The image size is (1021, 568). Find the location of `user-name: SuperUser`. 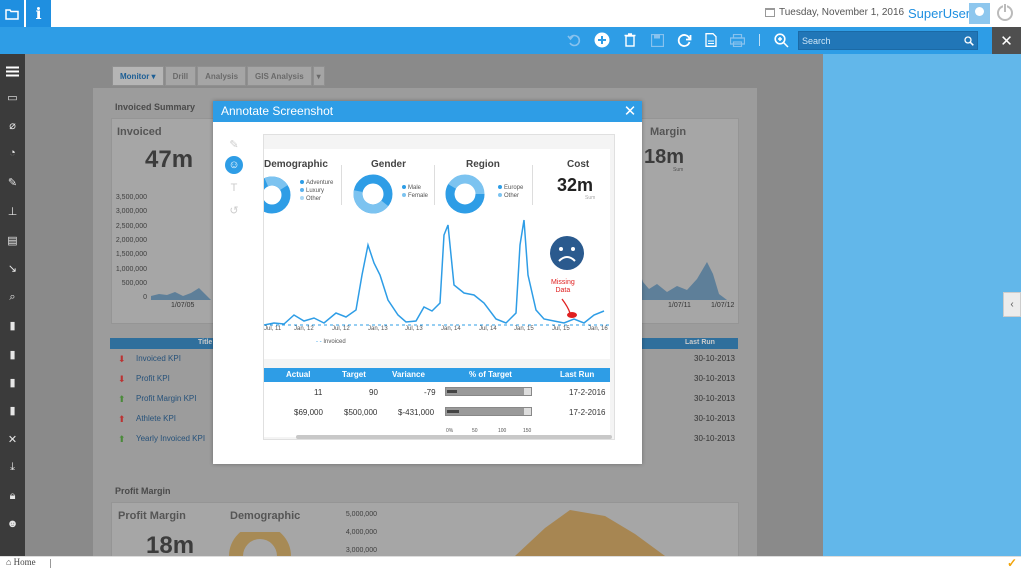

user-name: SuperUser is located at coordinates (939, 13).